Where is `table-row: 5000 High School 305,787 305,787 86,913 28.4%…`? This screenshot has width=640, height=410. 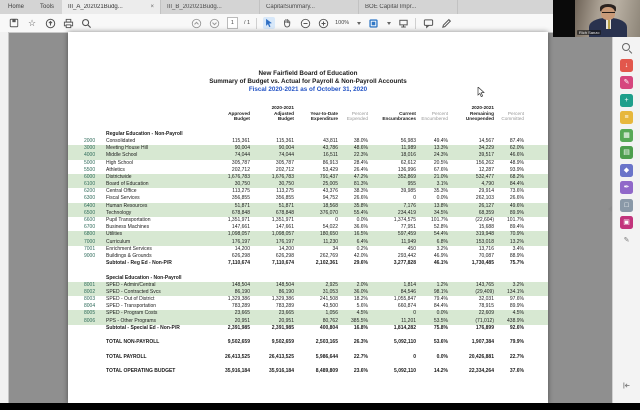 table-row: 5000 High School 305,787 305,787 86,913 28.4%… is located at coordinates (304, 162).